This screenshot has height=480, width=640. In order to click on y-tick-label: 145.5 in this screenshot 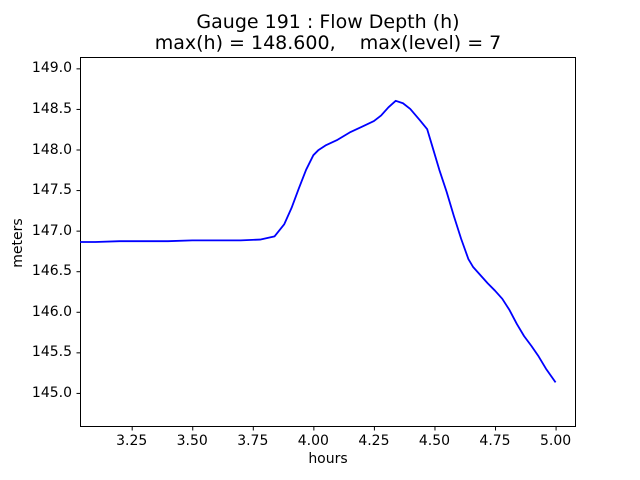, I will do `click(51, 352)`.